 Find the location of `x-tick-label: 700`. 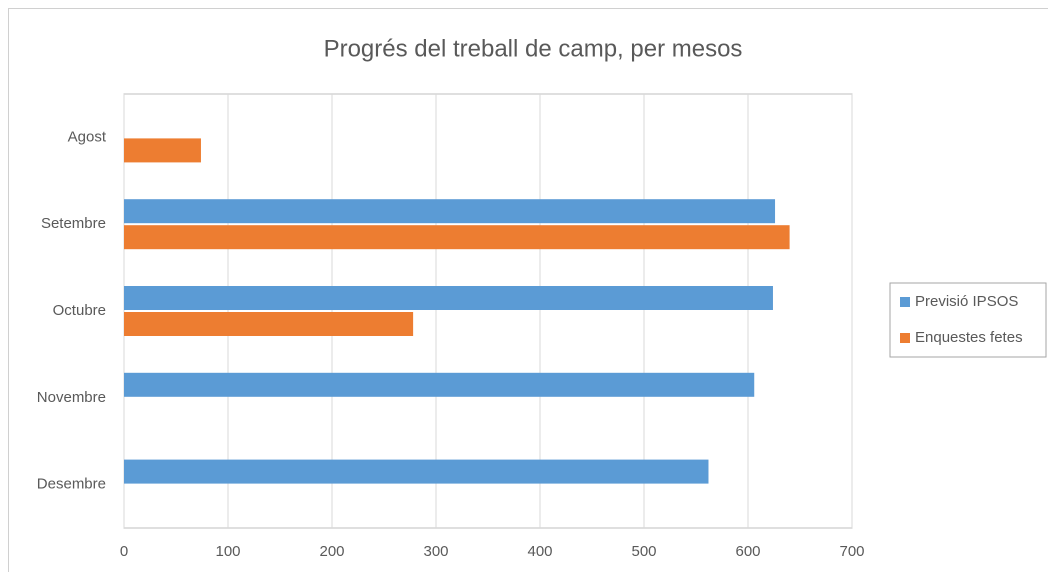

x-tick-label: 700 is located at coordinates (851, 551).